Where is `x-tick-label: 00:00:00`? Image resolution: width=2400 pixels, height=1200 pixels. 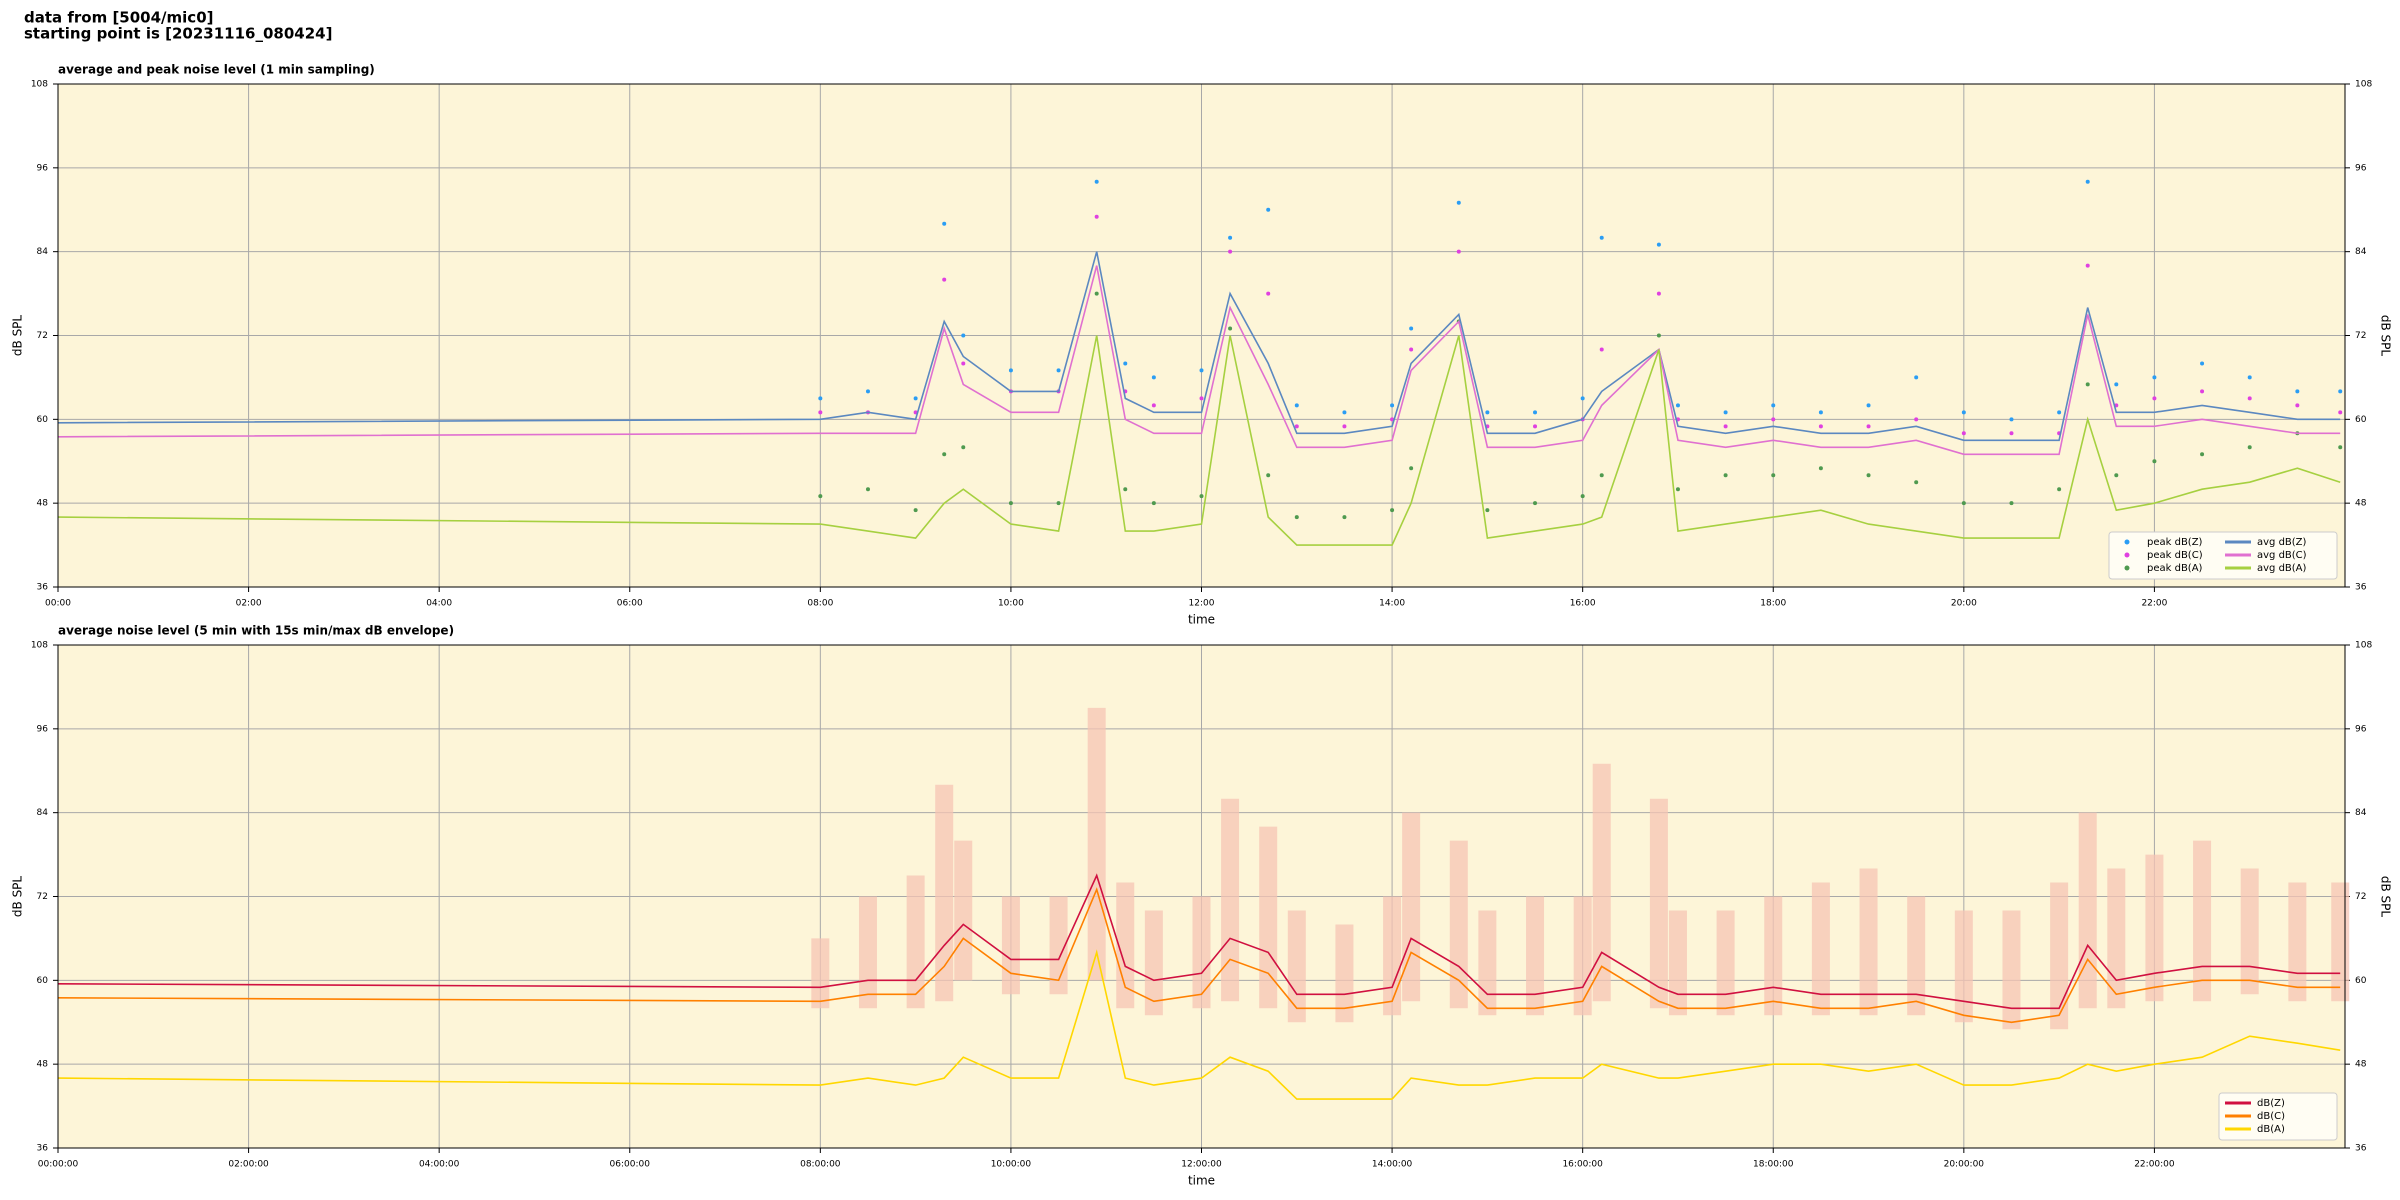
x-tick-label: 00:00:00 is located at coordinates (58, 1165).